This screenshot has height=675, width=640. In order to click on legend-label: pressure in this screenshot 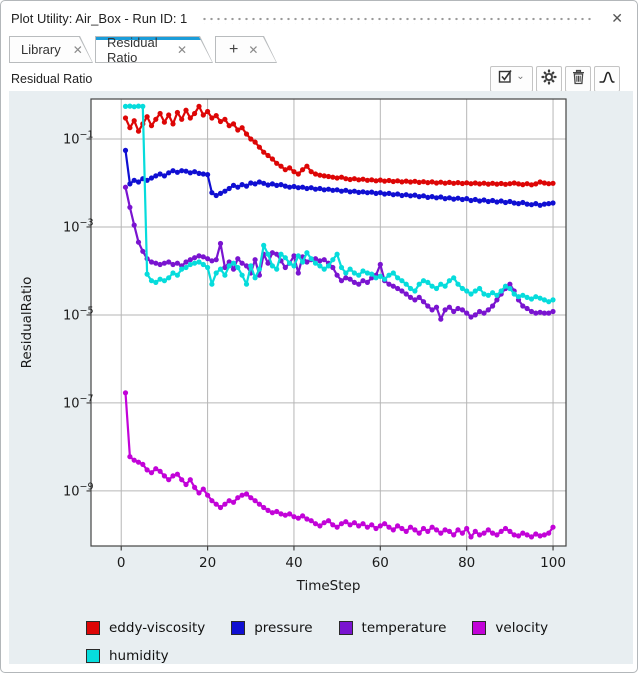, I will do `click(283, 628)`.